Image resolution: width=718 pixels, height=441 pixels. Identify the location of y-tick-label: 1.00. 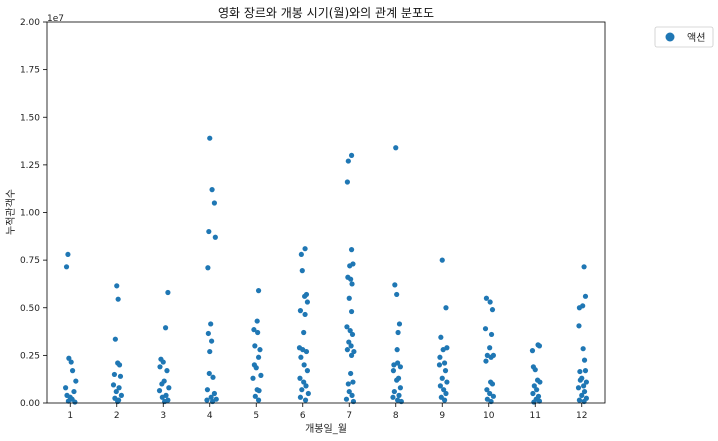
(30, 214).